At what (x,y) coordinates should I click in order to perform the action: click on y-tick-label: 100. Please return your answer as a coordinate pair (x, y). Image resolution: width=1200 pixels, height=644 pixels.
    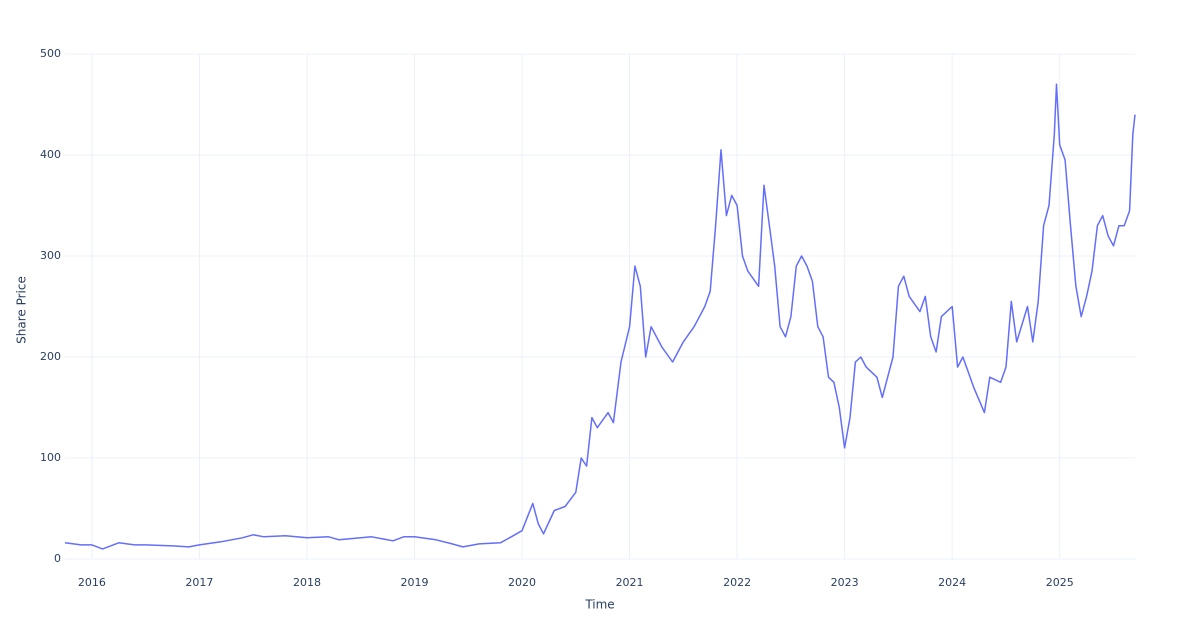
    Looking at the image, I should click on (50, 457).